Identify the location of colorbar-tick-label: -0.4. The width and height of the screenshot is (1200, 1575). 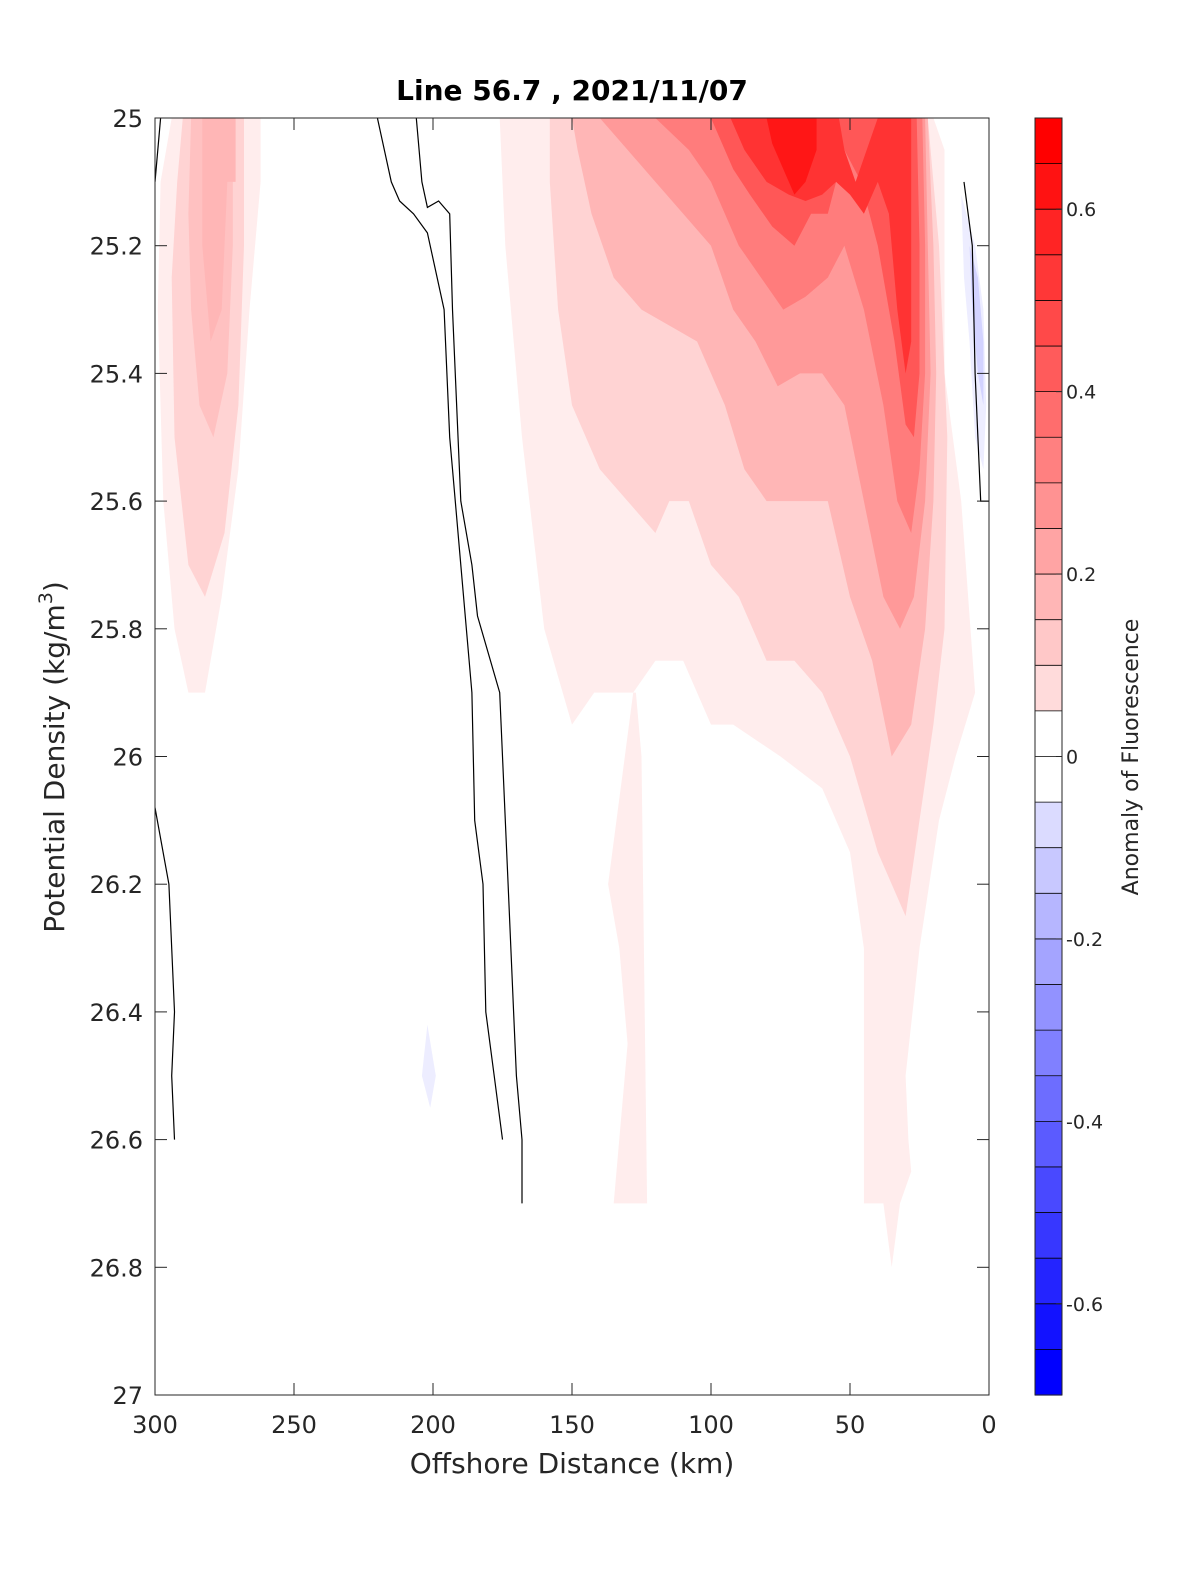
(1084, 1122).